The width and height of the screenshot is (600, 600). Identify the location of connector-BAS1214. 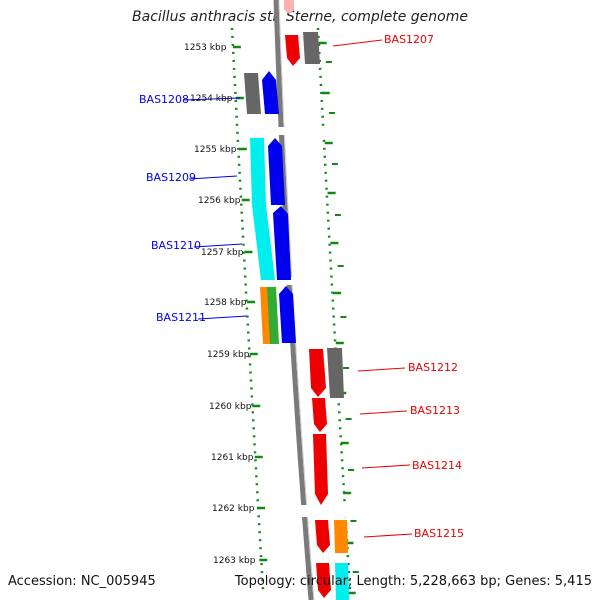
(386, 466).